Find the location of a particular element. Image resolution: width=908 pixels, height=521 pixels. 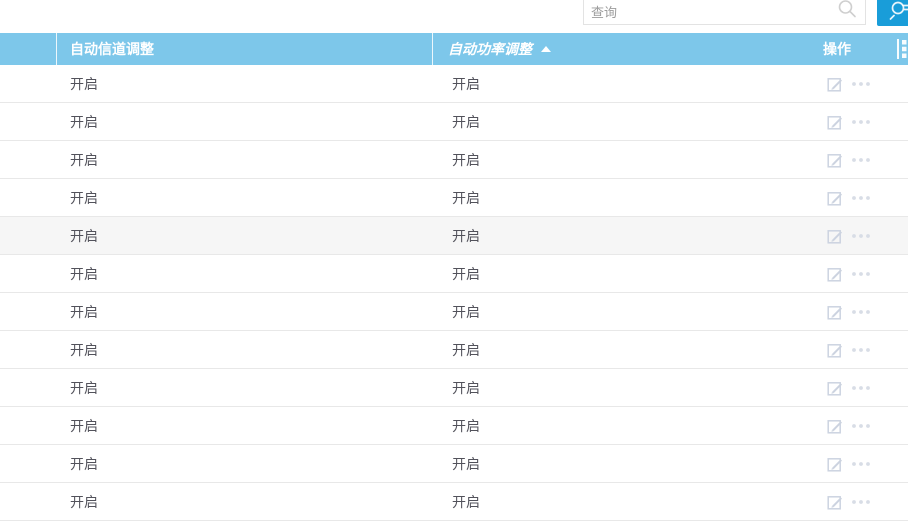

column-header-auto-channel: 自动信道调整 is located at coordinates (245, 49).